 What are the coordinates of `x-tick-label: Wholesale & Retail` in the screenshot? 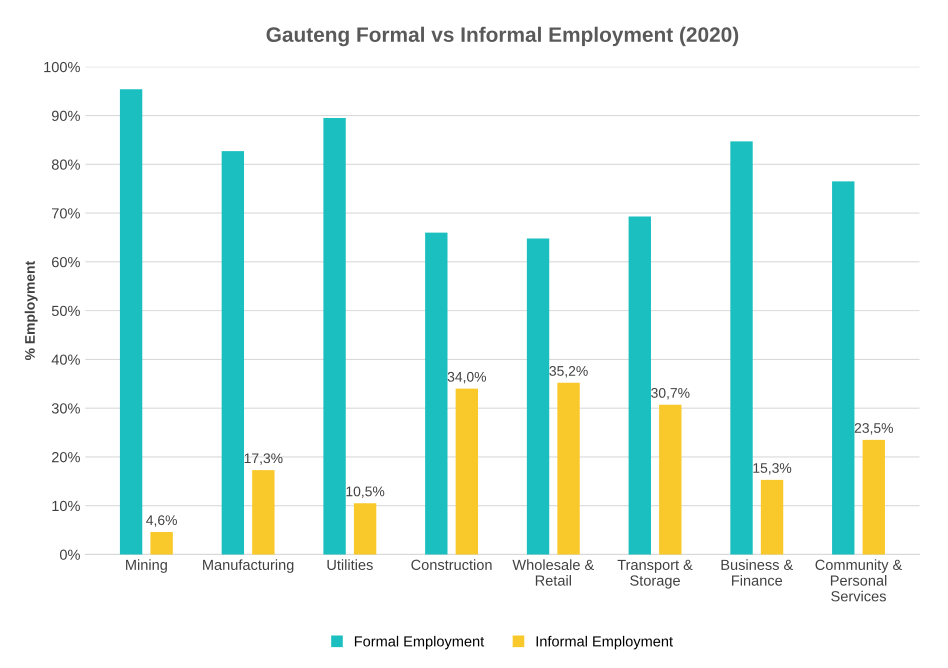 It's located at (553, 572).